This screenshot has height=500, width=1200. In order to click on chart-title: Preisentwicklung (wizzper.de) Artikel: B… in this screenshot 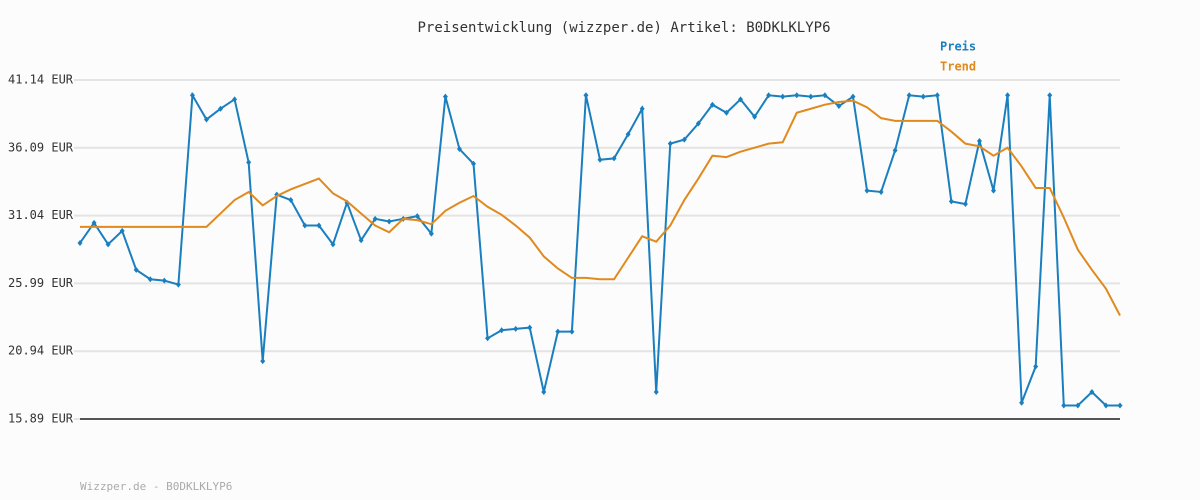, I will do `click(623, 28)`.